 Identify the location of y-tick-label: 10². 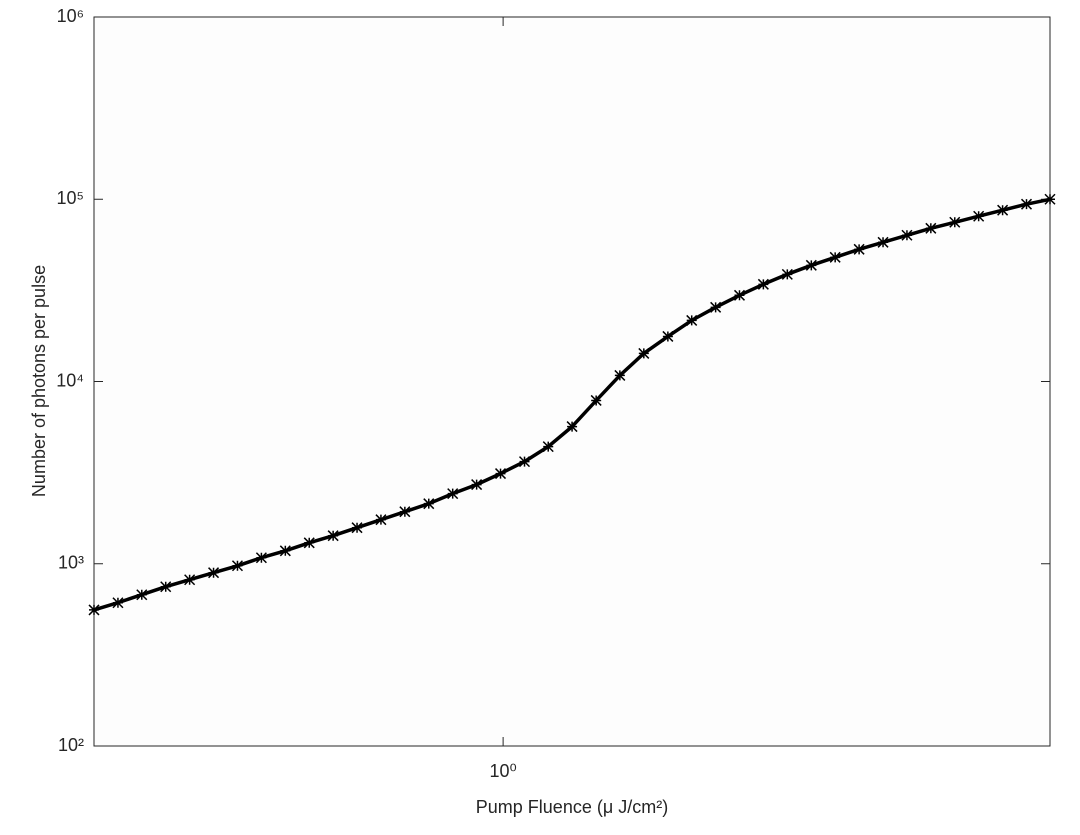
(71, 745).